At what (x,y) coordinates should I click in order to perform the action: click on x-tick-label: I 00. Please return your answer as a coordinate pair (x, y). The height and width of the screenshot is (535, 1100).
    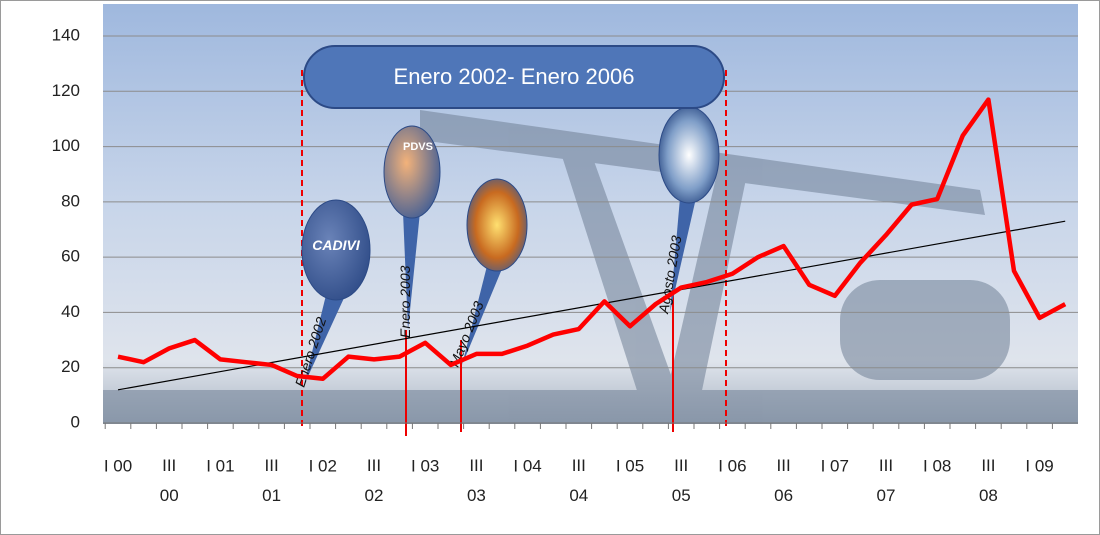
    Looking at the image, I should click on (118, 465).